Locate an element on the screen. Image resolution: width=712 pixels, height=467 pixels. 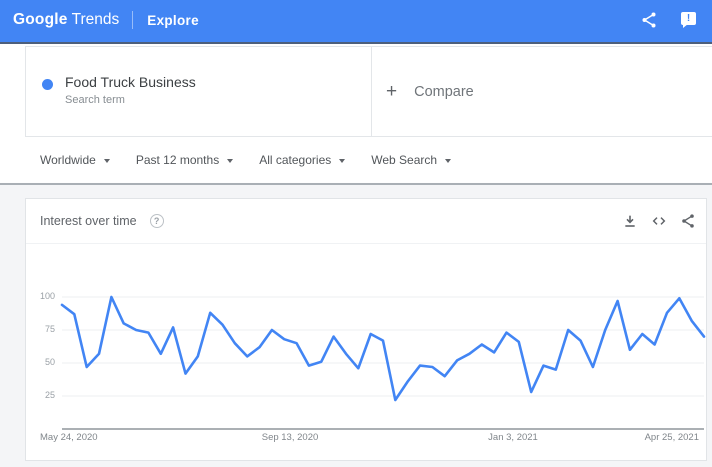
search-term-type: Search term is located at coordinates (95, 100).